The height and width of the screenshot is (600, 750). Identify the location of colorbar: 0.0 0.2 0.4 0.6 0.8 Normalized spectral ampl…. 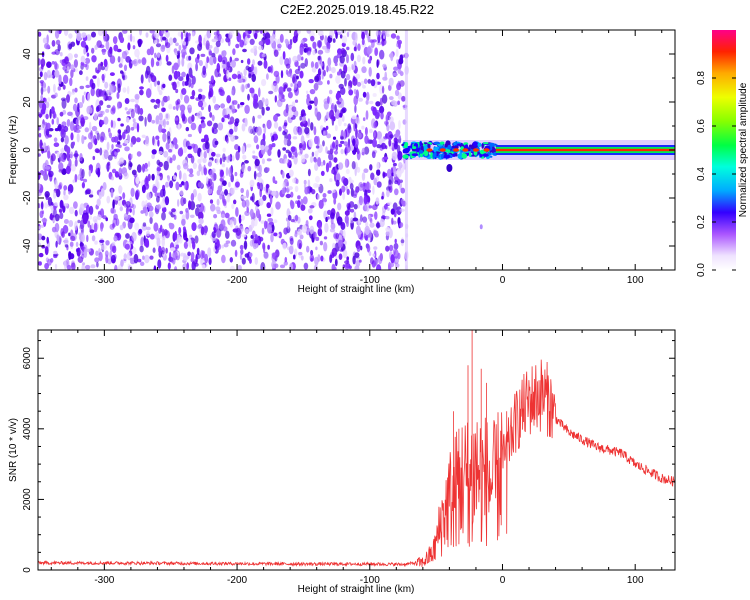
(722, 153).